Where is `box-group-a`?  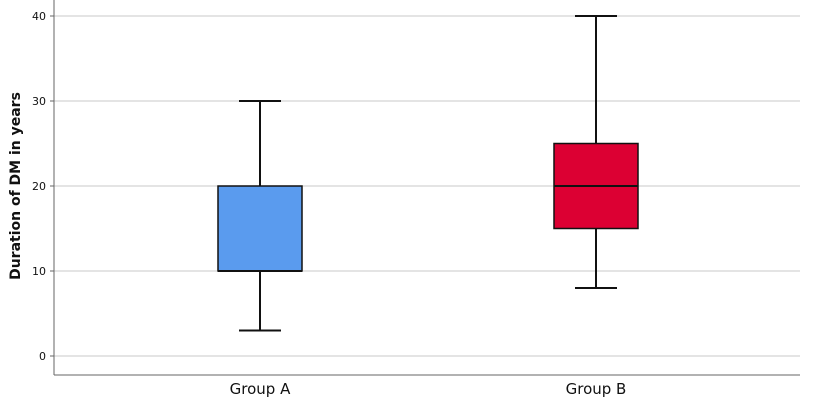
box-group-a is located at coordinates (260, 216).